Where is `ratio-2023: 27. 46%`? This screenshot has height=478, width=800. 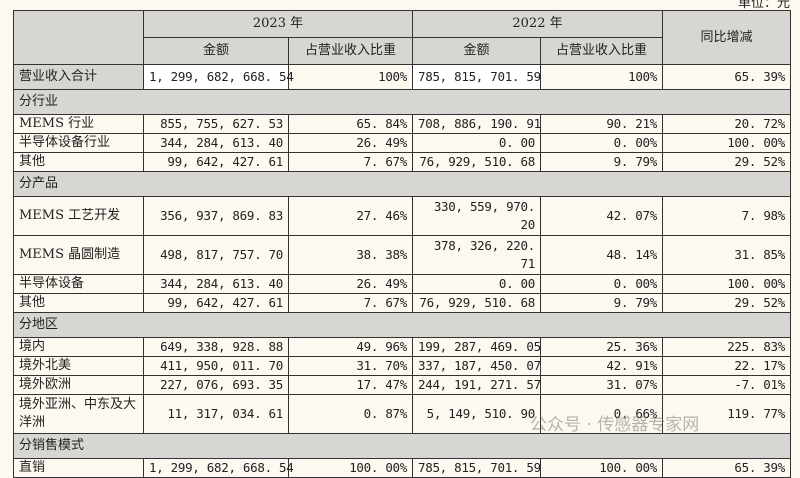
ratio-2023: 27. 46% is located at coordinates (350, 216).